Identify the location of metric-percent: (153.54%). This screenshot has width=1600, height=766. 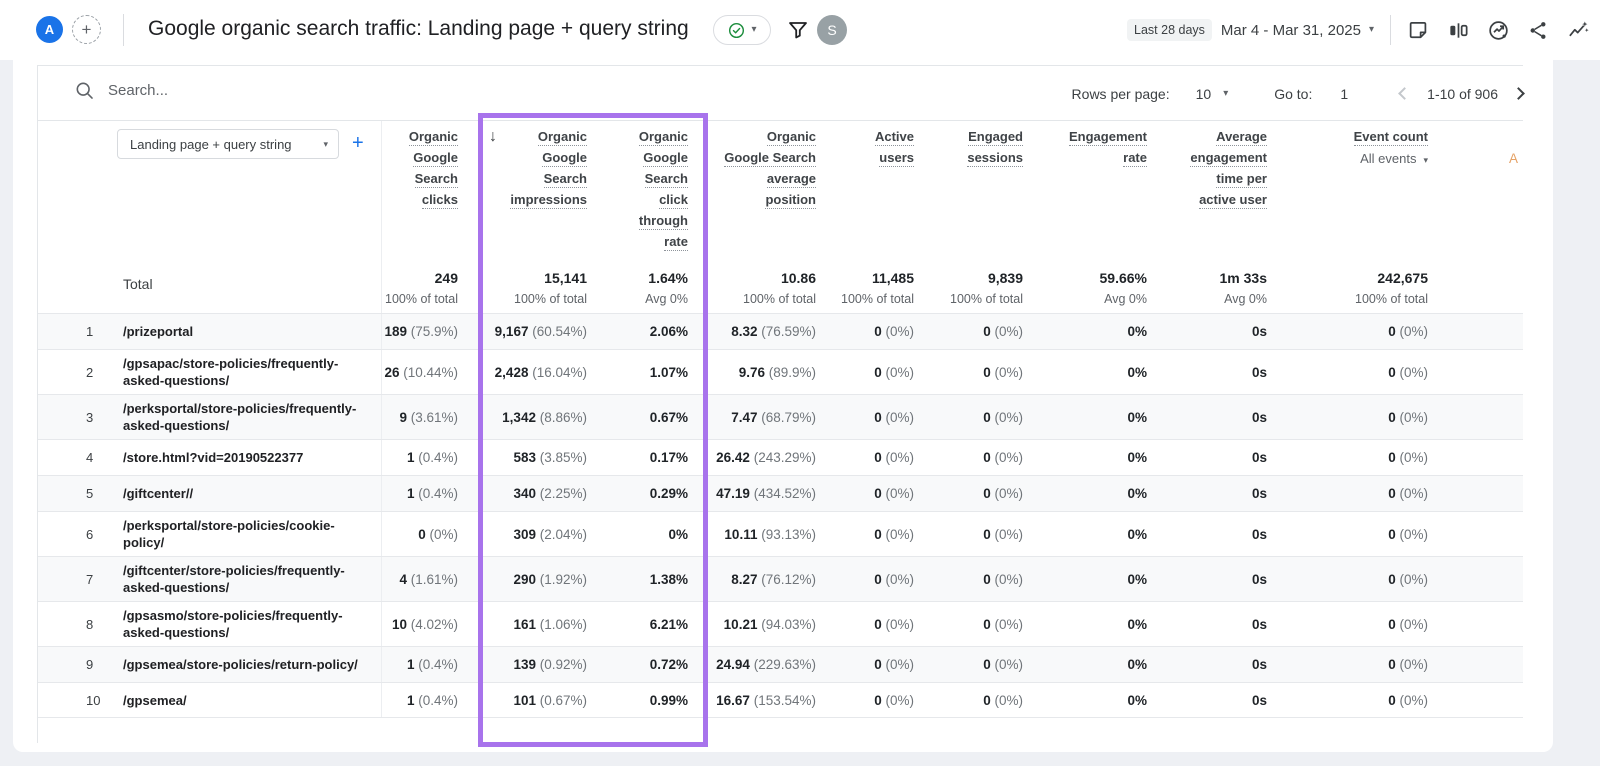
(782, 700).